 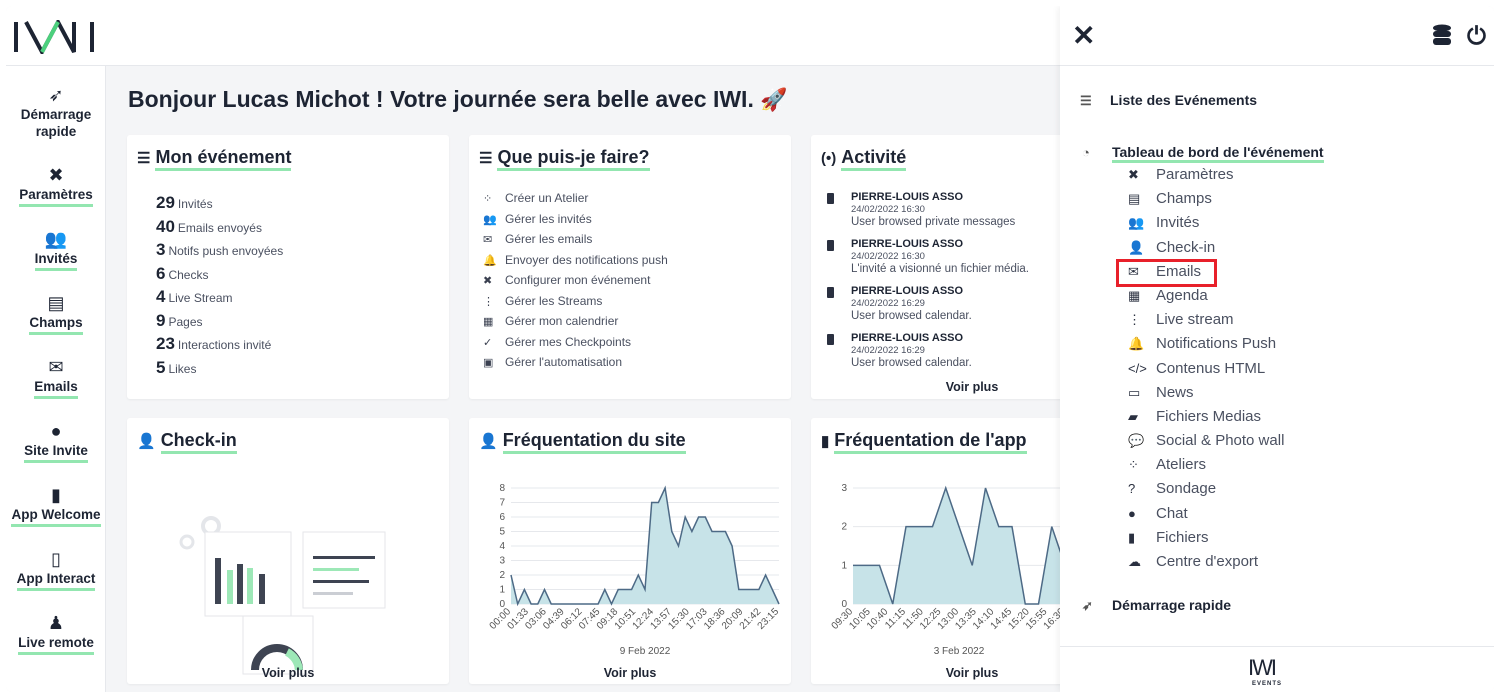 What do you see at coordinates (575, 345) in the screenshot?
I see `todo-item-checkpoints: ✓ Gérer mes Checkpoints` at bounding box center [575, 345].